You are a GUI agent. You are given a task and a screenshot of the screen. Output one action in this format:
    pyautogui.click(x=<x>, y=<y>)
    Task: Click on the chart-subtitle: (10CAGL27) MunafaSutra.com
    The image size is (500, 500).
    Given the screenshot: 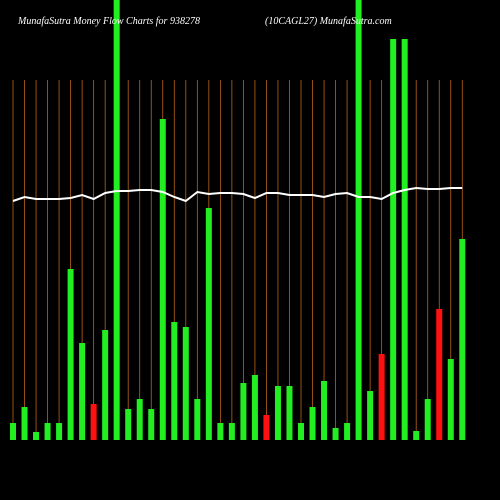 What is the action you would take?
    pyautogui.click(x=328, y=21)
    